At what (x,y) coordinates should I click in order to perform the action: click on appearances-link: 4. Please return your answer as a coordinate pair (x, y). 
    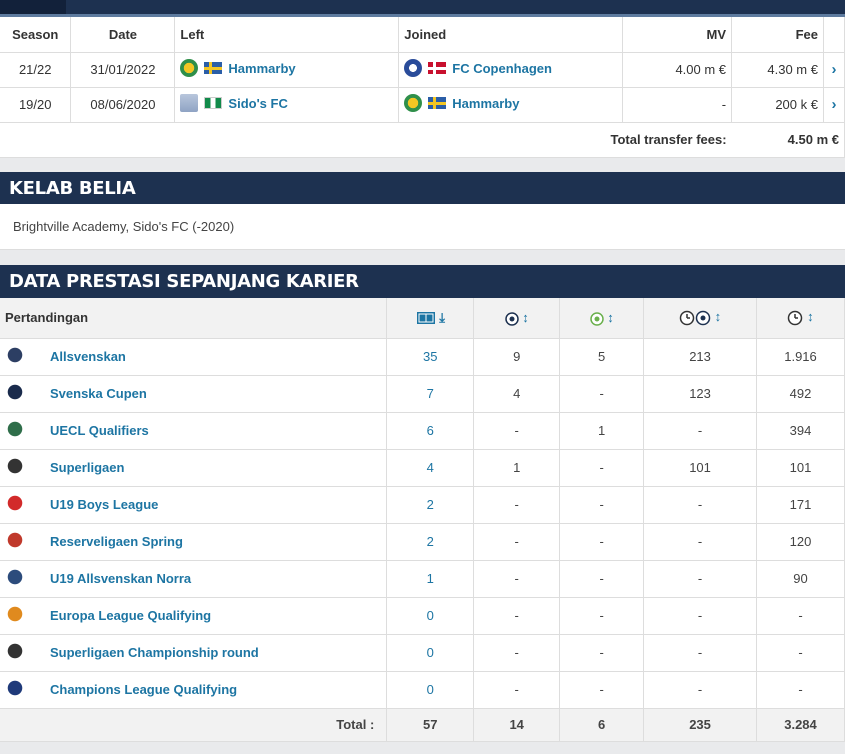
    Looking at the image, I should click on (430, 467).